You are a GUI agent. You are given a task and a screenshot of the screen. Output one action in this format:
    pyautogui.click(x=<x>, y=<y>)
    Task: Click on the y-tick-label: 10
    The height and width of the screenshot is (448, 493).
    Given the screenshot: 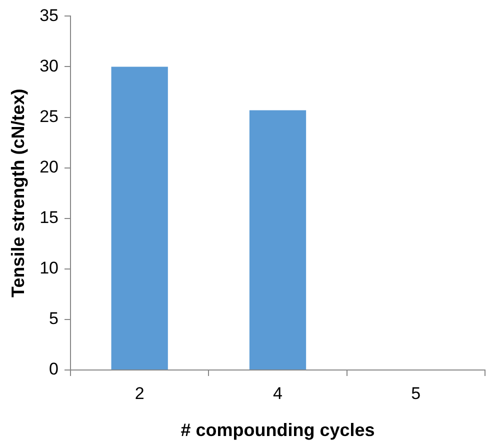 What is the action you would take?
    pyautogui.click(x=49, y=268)
    